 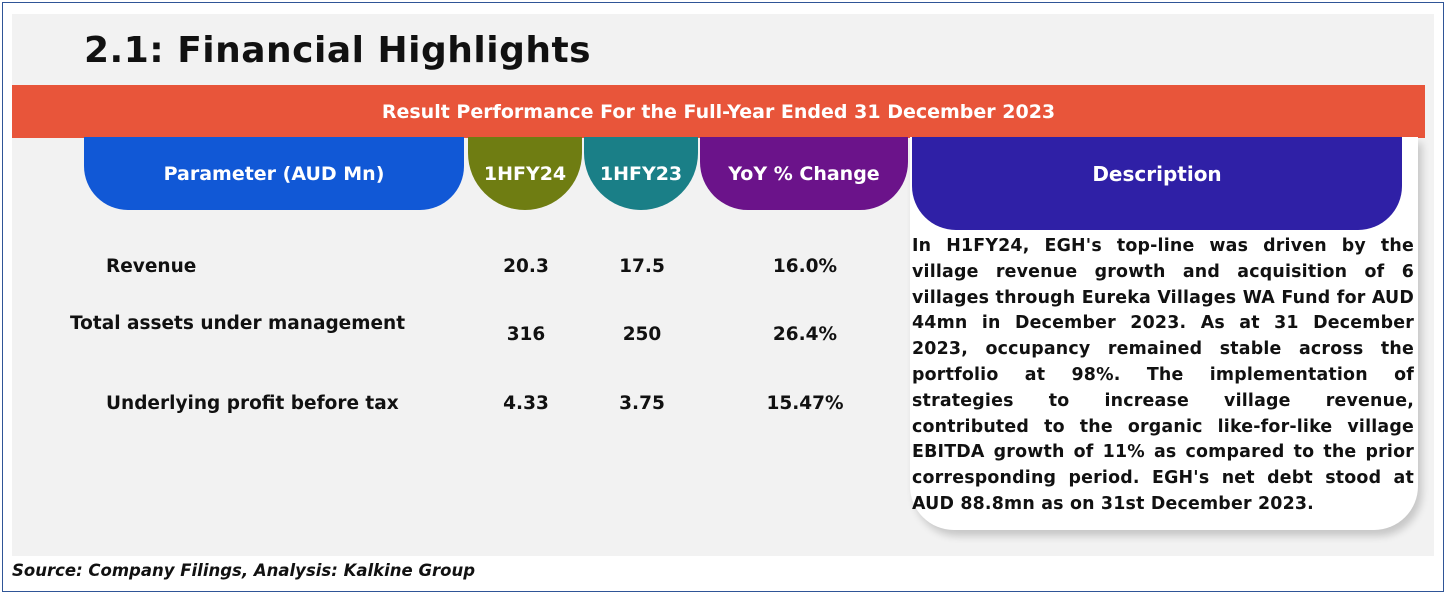 What do you see at coordinates (805, 334) in the screenshot?
I see `row-assets-yoy: 26.4%` at bounding box center [805, 334].